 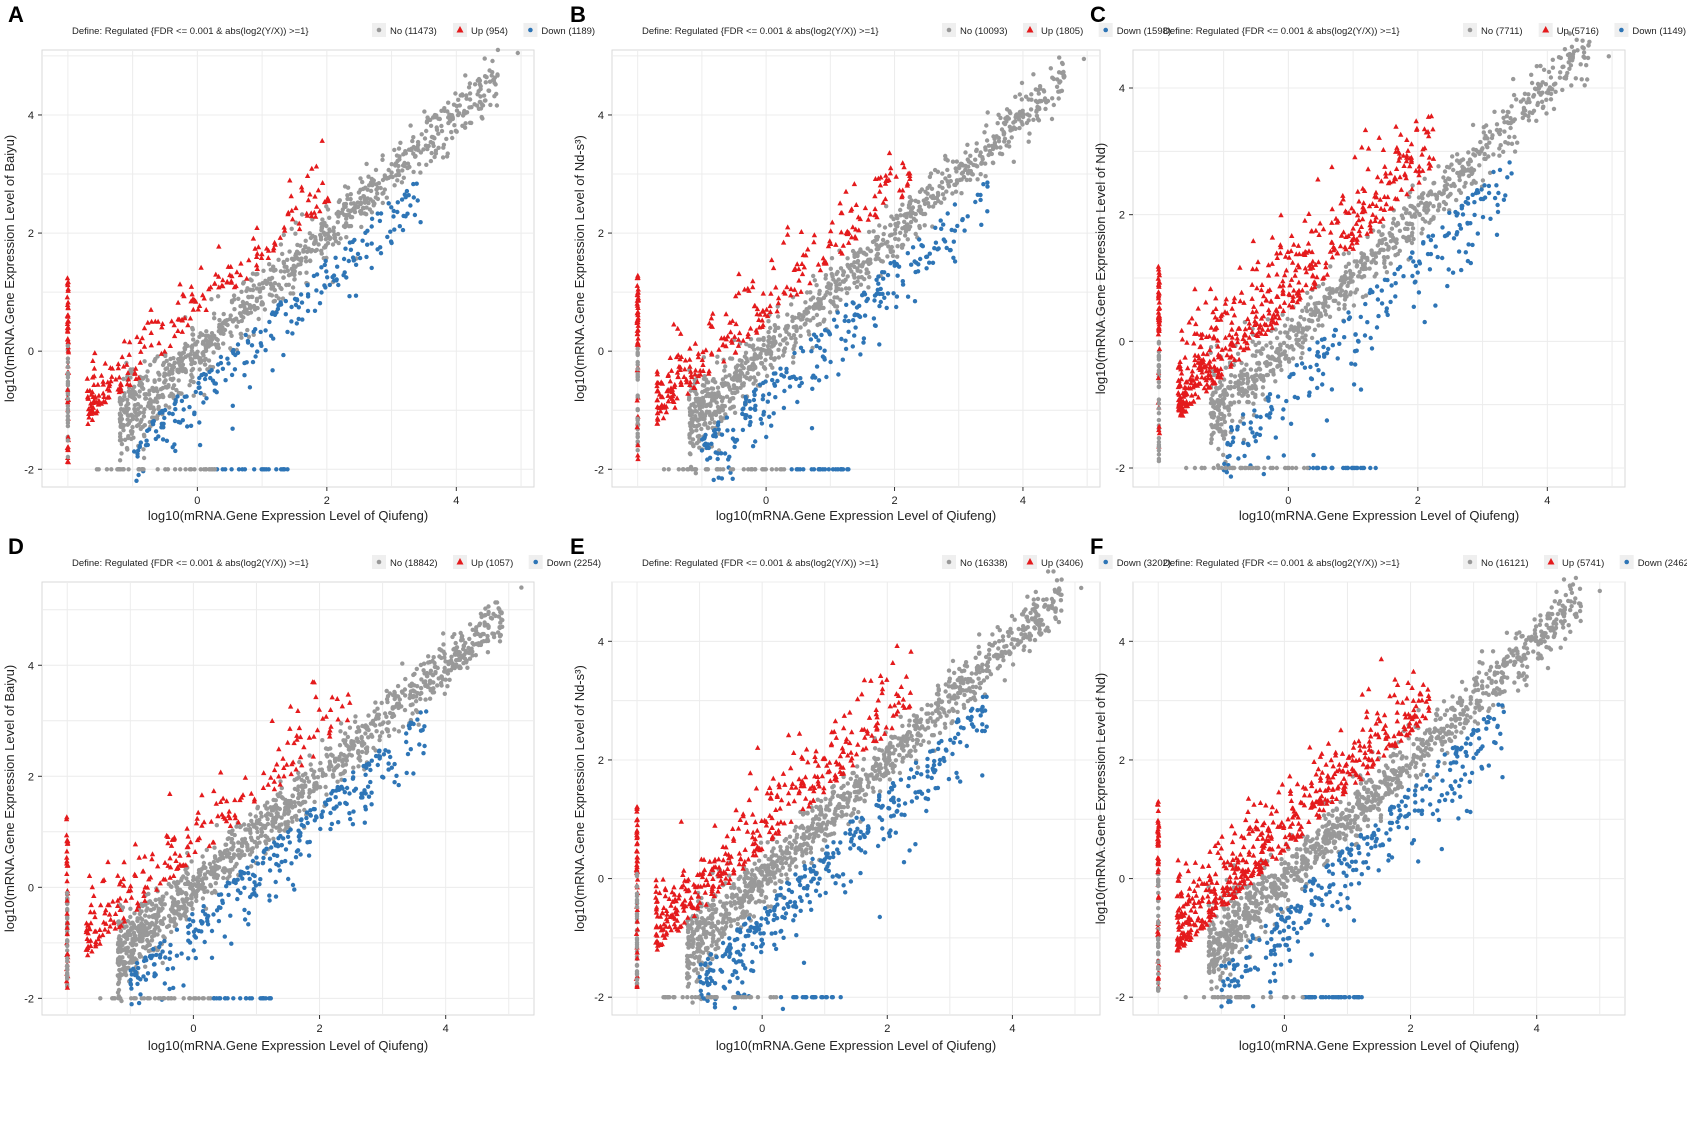 I want to click on points, so click(x=292, y=265).